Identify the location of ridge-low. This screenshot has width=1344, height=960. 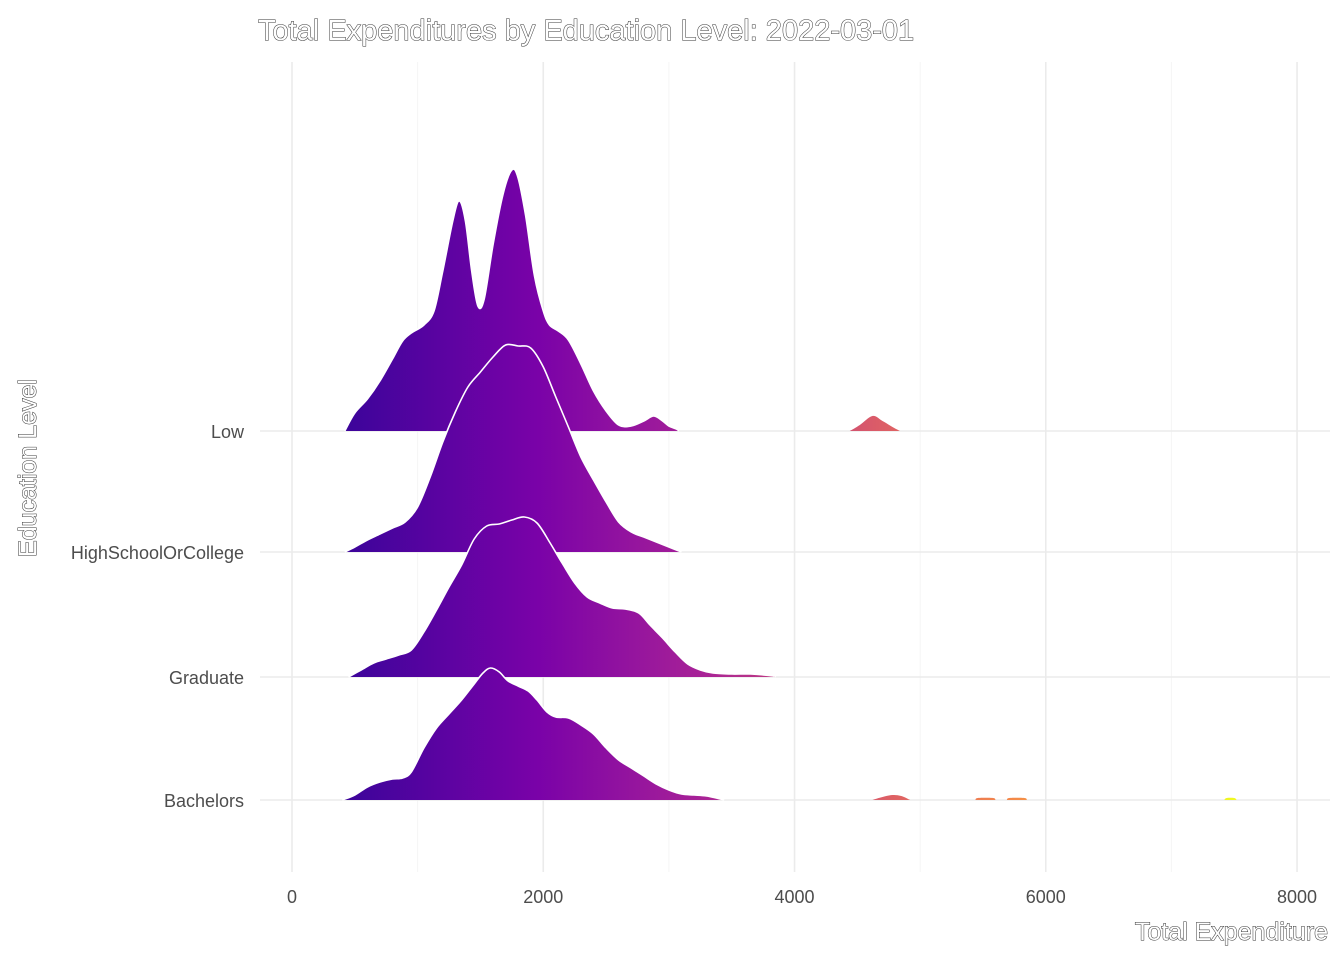
(622, 300).